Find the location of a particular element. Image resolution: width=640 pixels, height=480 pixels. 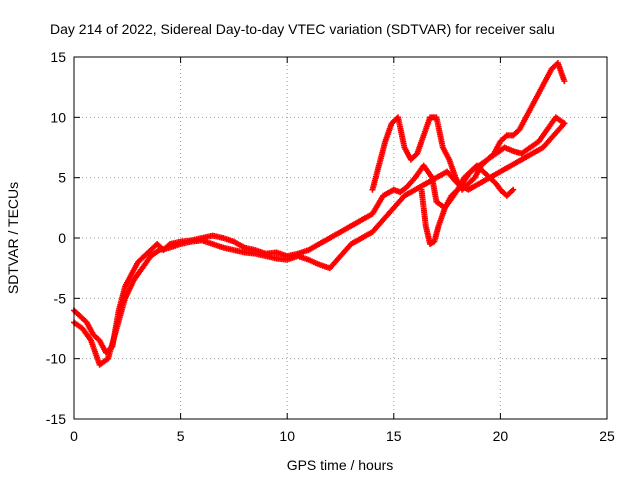

y-tick-label: -15 is located at coordinates (56, 419).